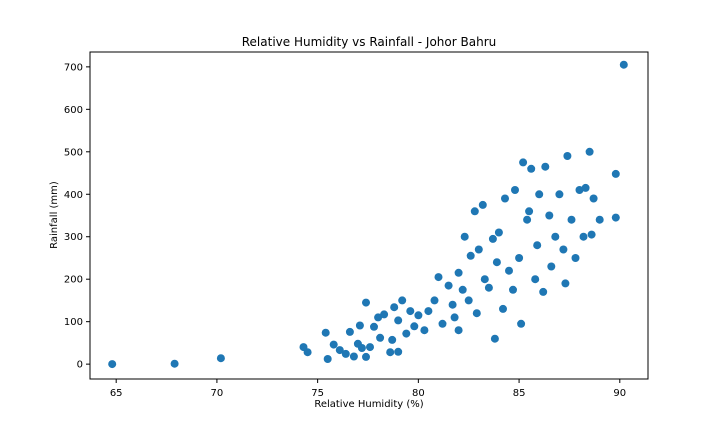 The width and height of the screenshot is (720, 432). What do you see at coordinates (73, 237) in the screenshot?
I see `y-tick-label: 300` at bounding box center [73, 237].